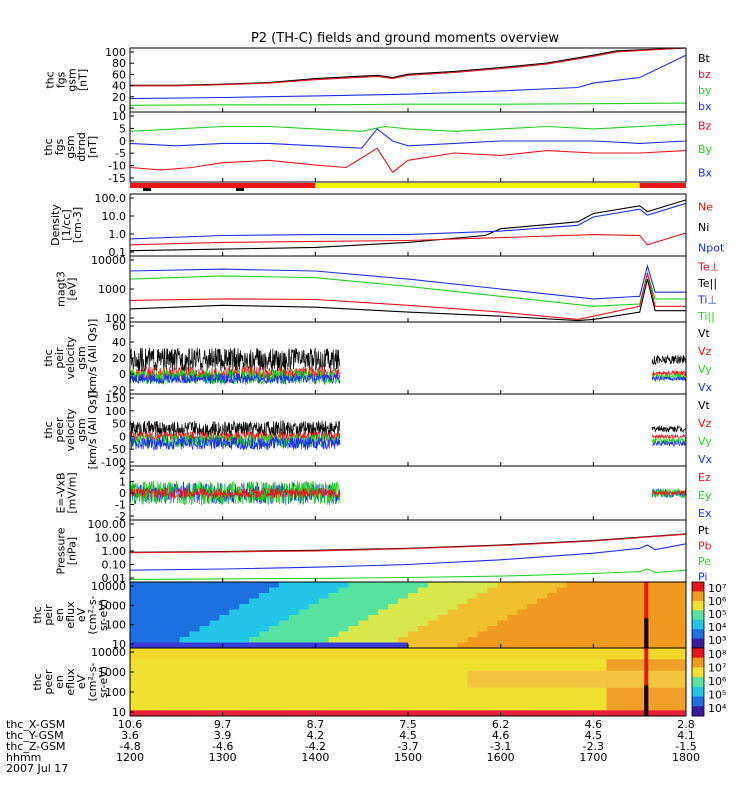 The width and height of the screenshot is (750, 800). What do you see at coordinates (48, 357) in the screenshot?
I see `svg-text: thc` at bounding box center [48, 357].